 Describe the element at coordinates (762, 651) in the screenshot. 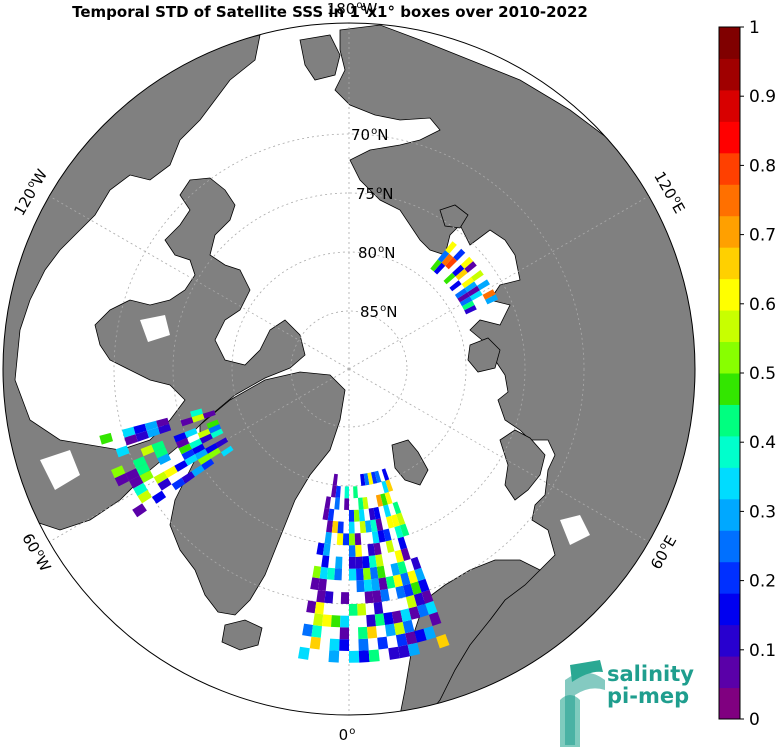

I see `colorbar-tick-label: 0.1` at that location.